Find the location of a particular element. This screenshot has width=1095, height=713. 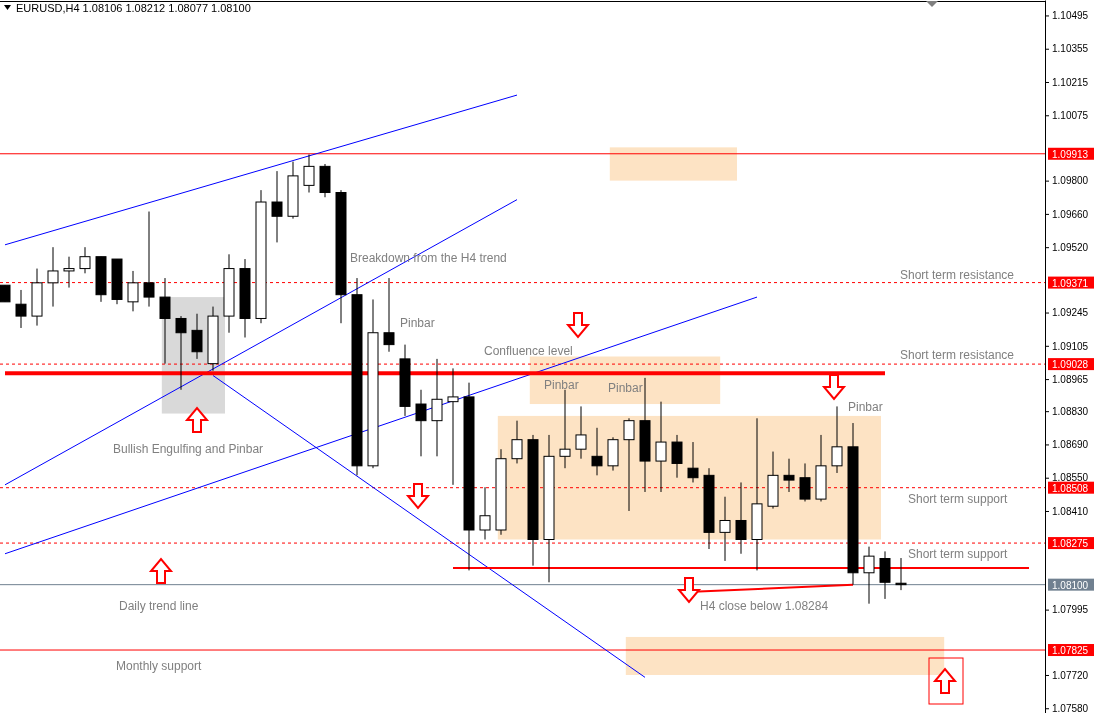

y-tick-label: 1.07720 is located at coordinates (1070, 675).